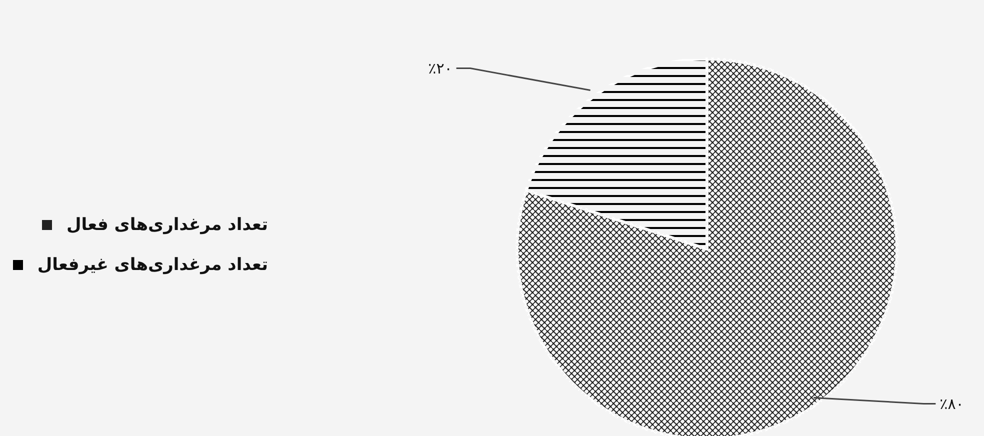 This screenshot has width=984, height=436. What do you see at coordinates (440, 69) in the screenshot?
I see `data-label: ٪۲۰` at bounding box center [440, 69].